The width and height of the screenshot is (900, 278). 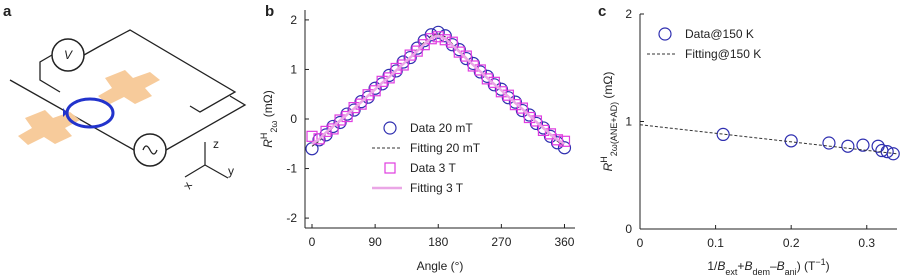 What do you see at coordinates (820, 262) in the screenshot?
I see `label-part: −1` at bounding box center [820, 262].